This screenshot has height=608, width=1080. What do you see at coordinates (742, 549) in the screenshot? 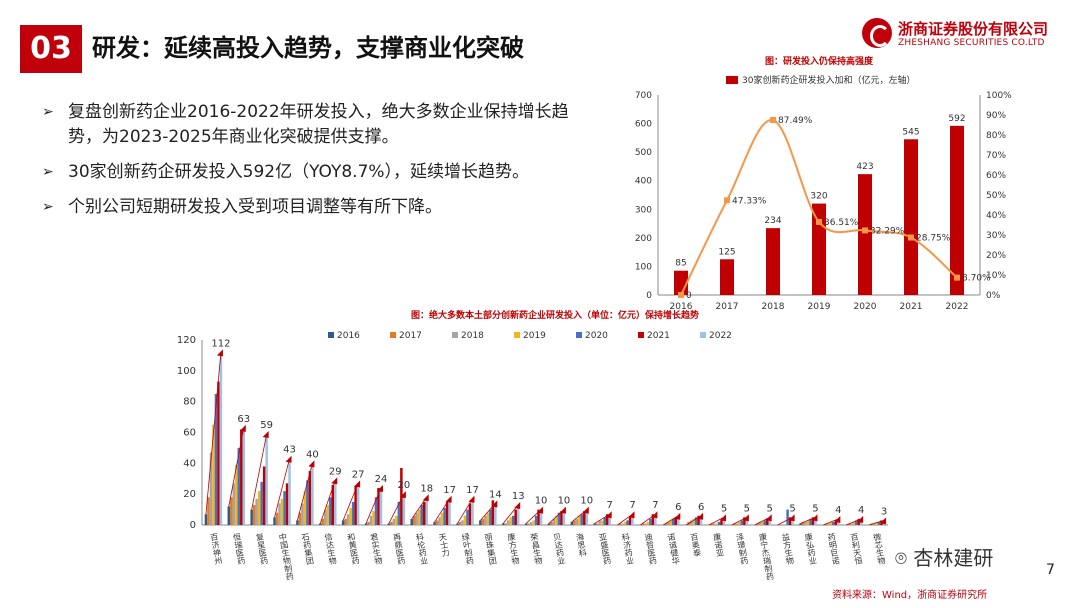
I see `x-tick-label: 泽璟制药` at bounding box center [742, 549].